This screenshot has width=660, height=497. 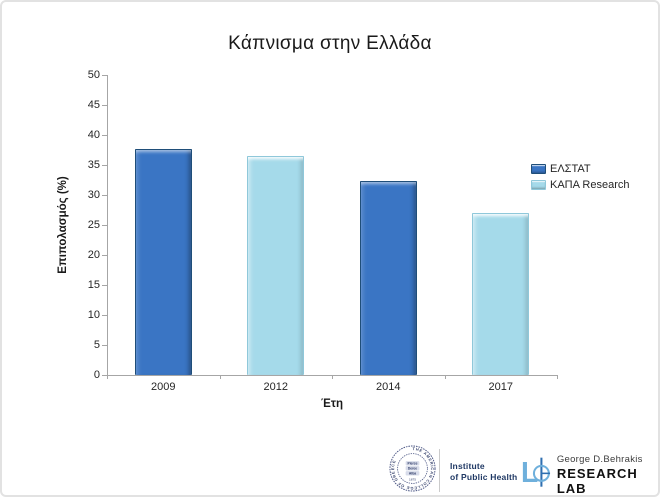 What do you see at coordinates (529, 472) in the screenshot?
I see `svg-text: L` at bounding box center [529, 472].